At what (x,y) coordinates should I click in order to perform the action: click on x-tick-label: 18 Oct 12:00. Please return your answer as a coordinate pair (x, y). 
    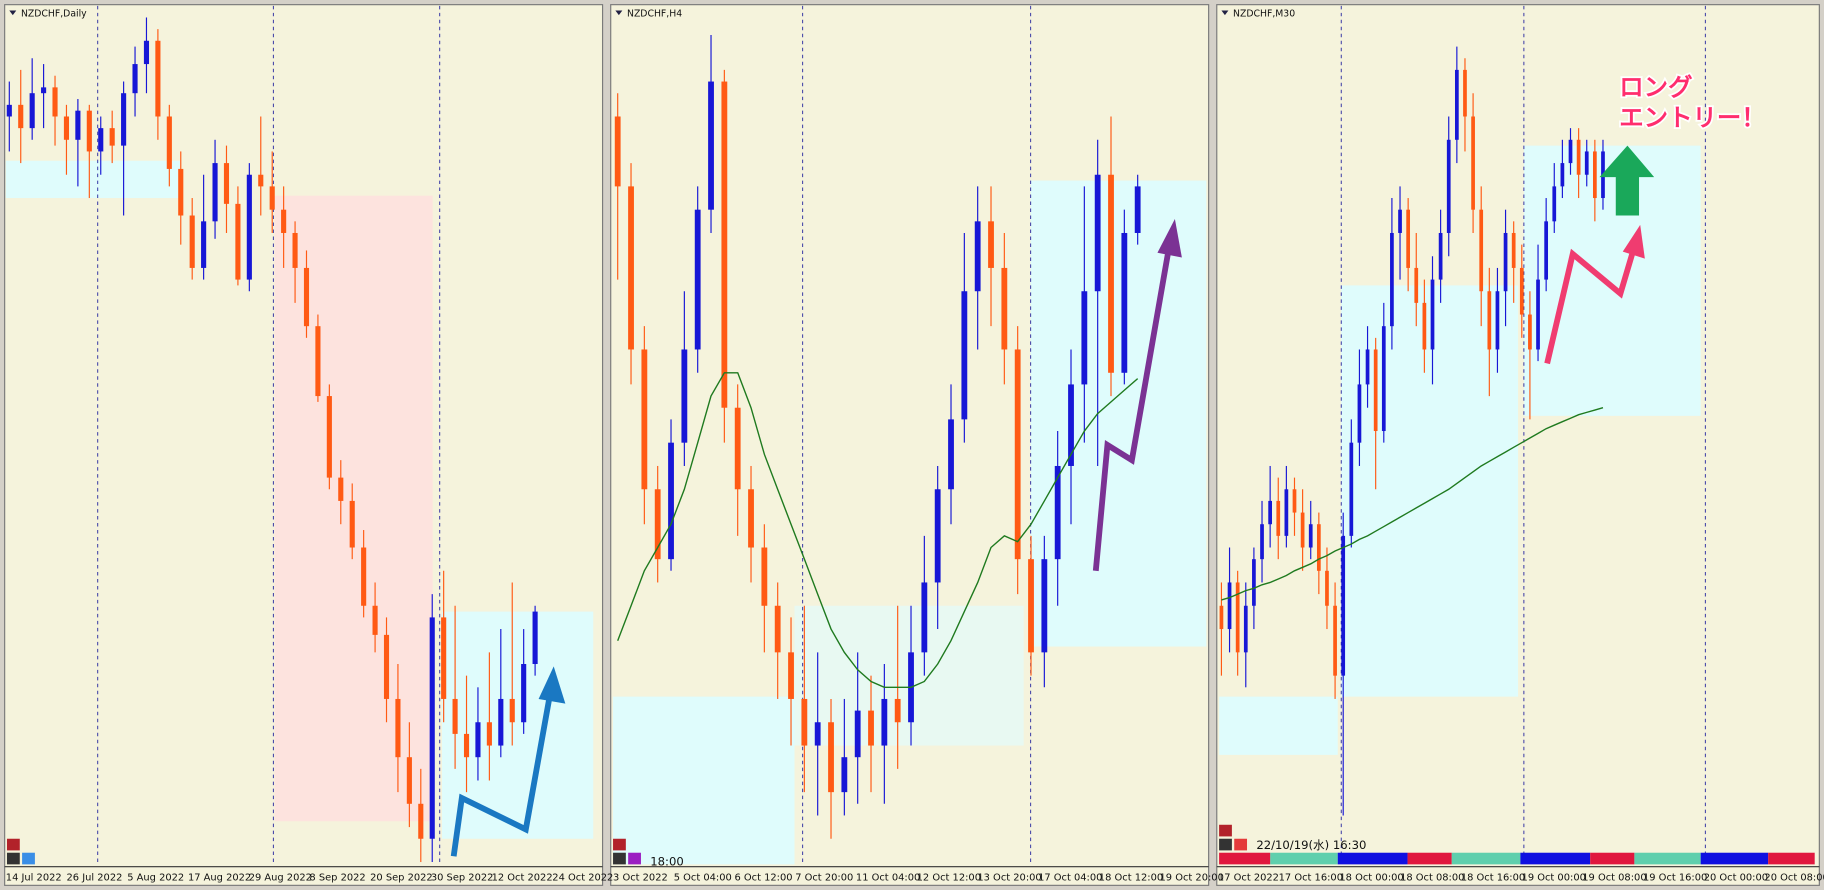
    Looking at the image, I should click on (1131, 878).